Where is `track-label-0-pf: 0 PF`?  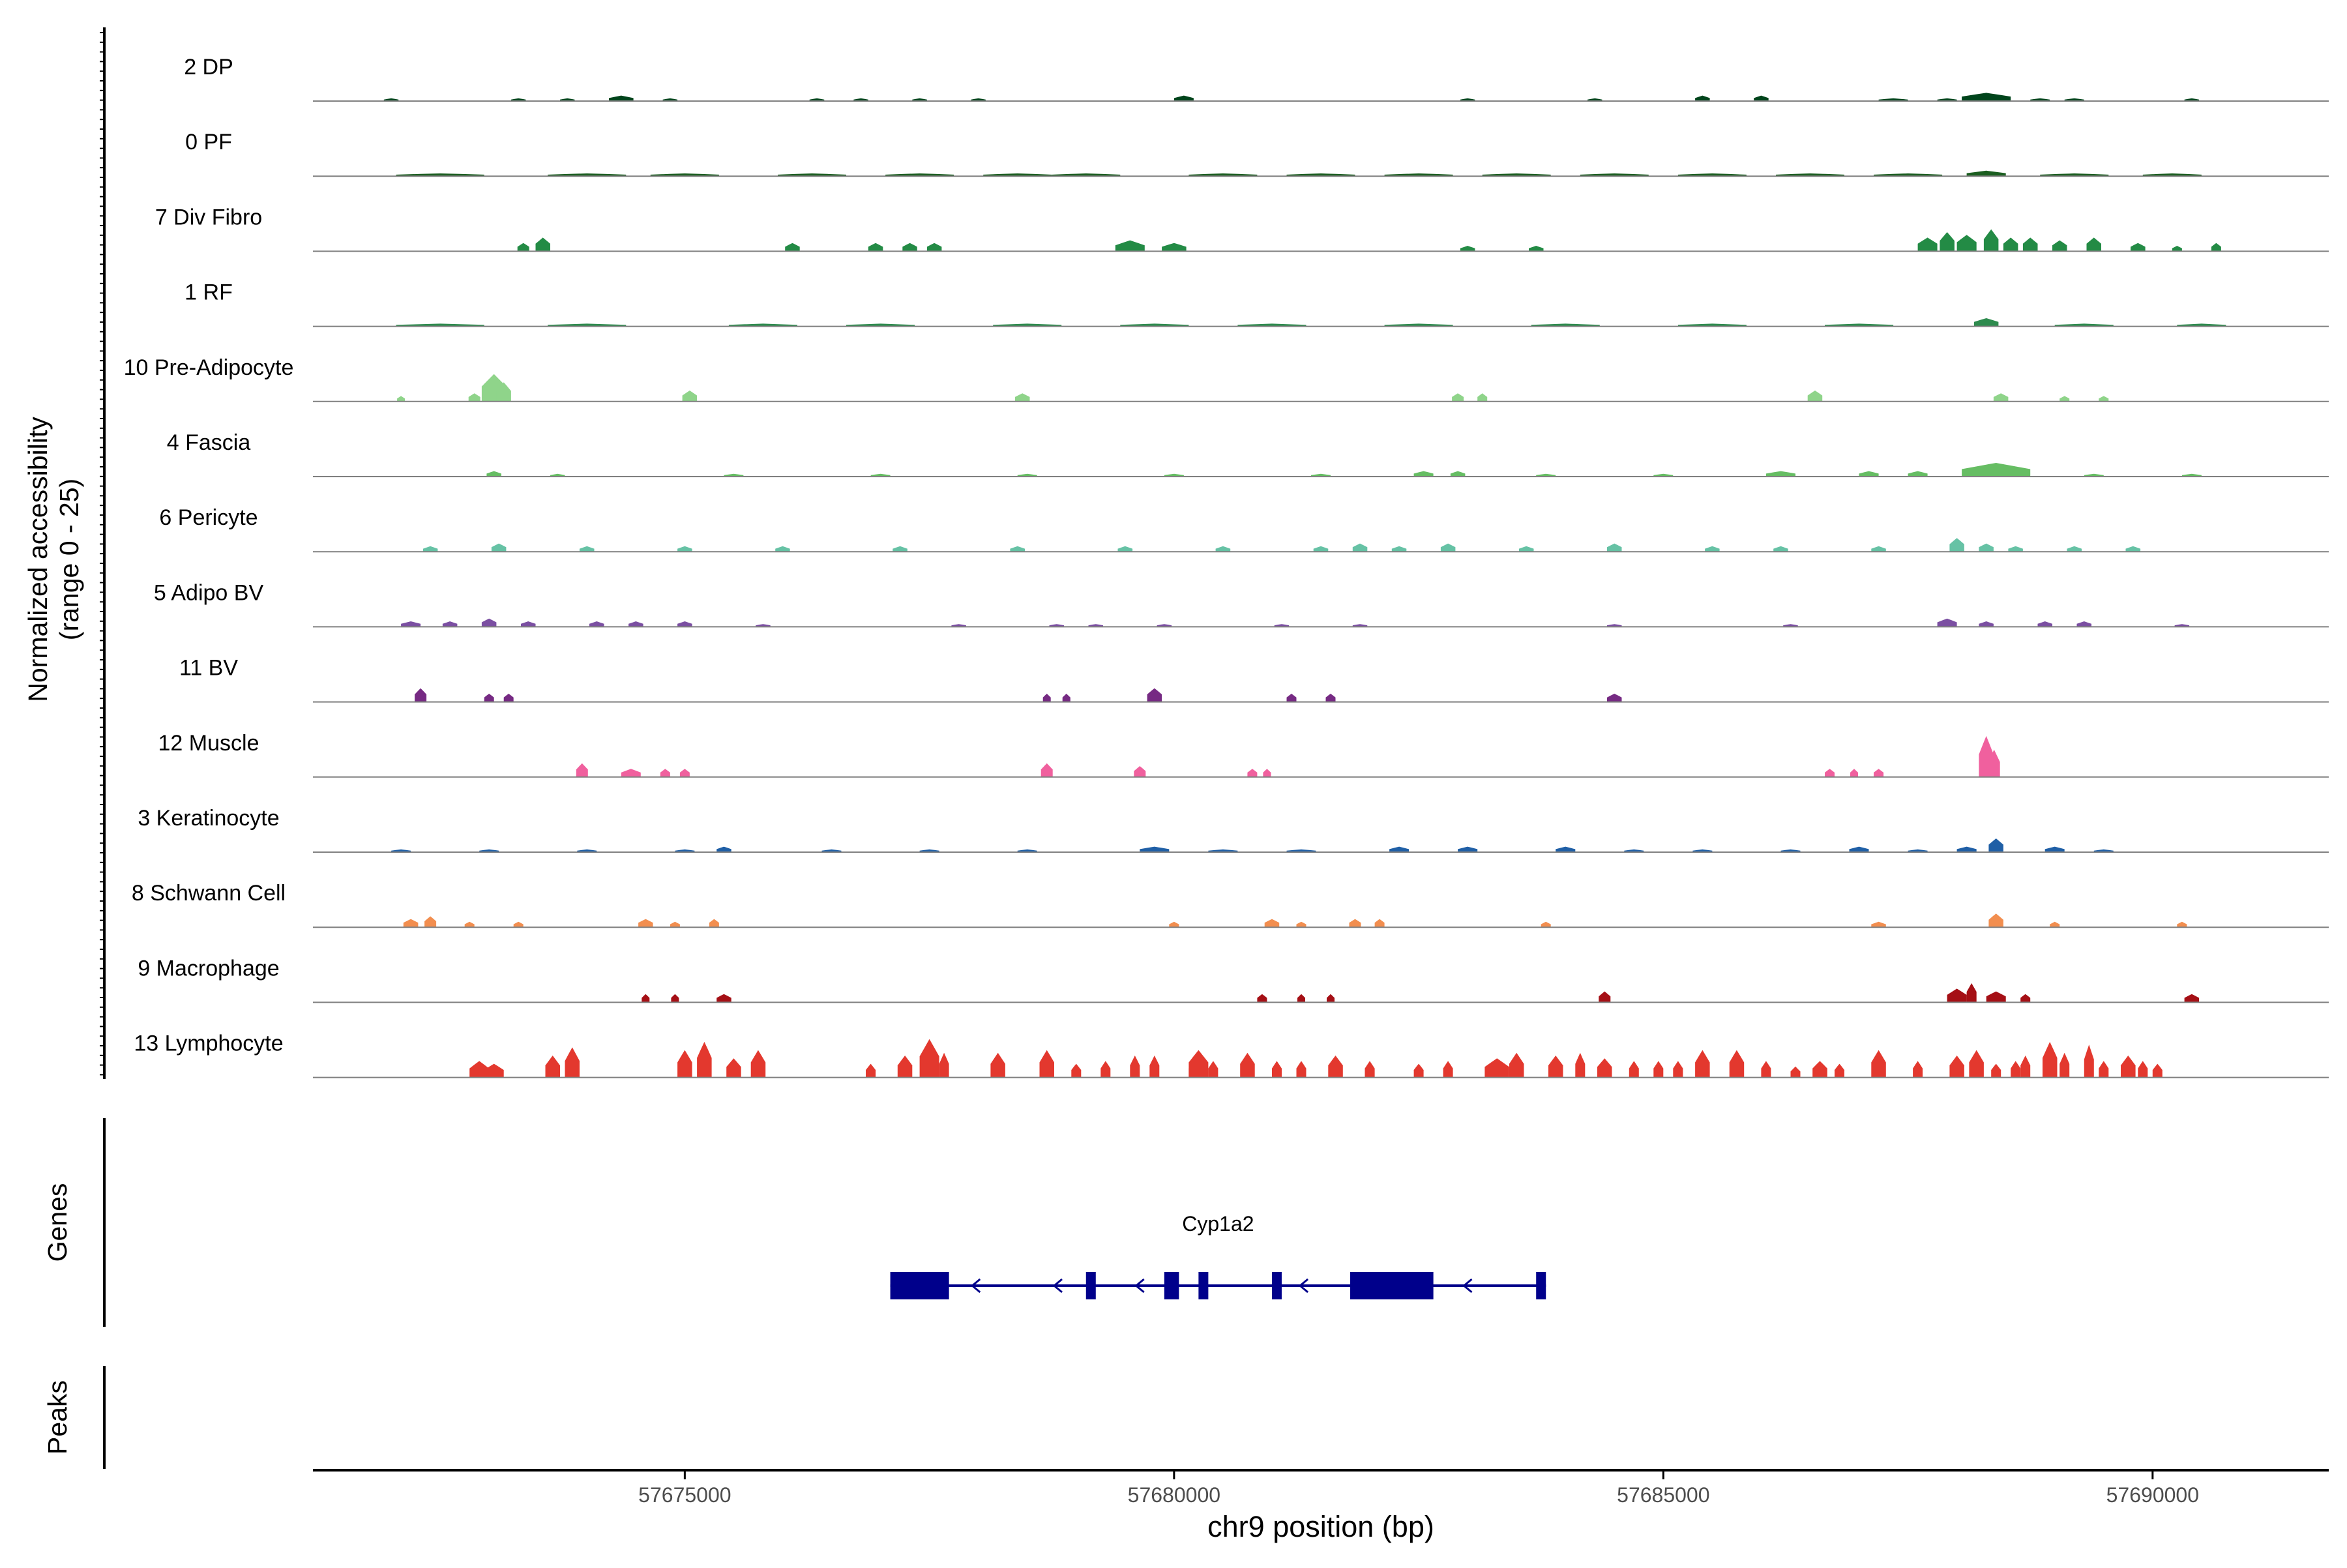
track-label-0-pf: 0 PF is located at coordinates (208, 143).